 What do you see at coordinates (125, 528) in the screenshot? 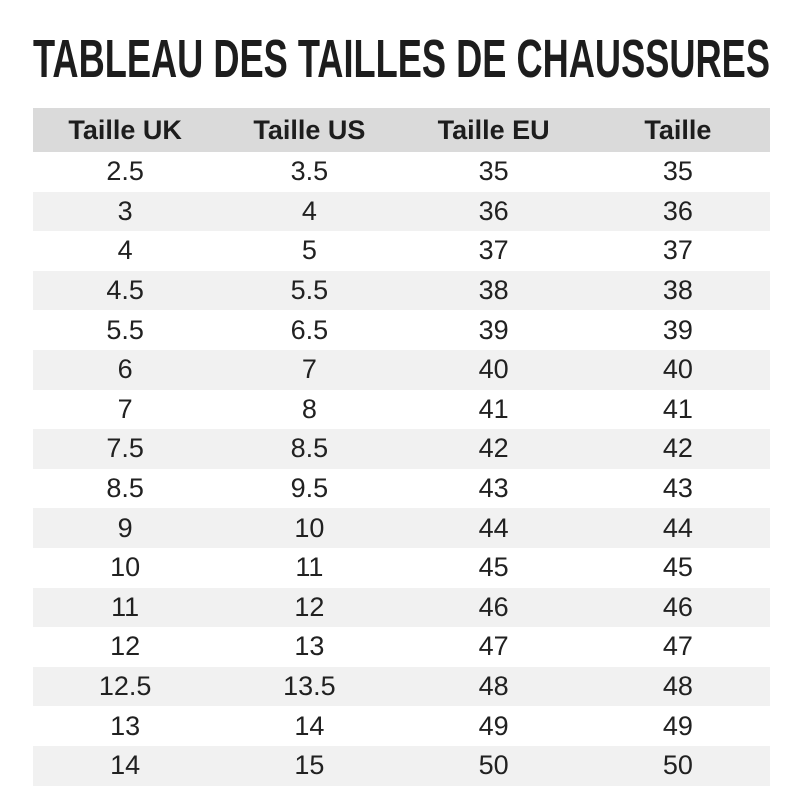
I see `size-cell: 9` at bounding box center [125, 528].